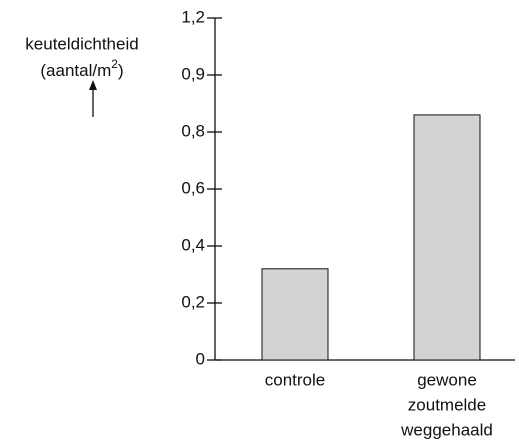 This screenshot has height=445, width=519. What do you see at coordinates (193, 130) in the screenshot?
I see `y-tick-label: 0,8` at bounding box center [193, 130].